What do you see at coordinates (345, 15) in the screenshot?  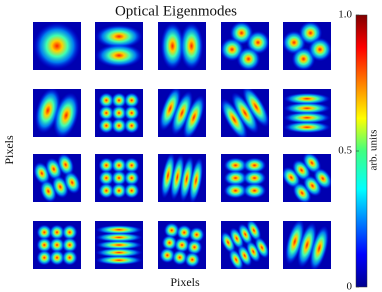 I see `colorbar-tick-label: 1.0` at bounding box center [345, 15].